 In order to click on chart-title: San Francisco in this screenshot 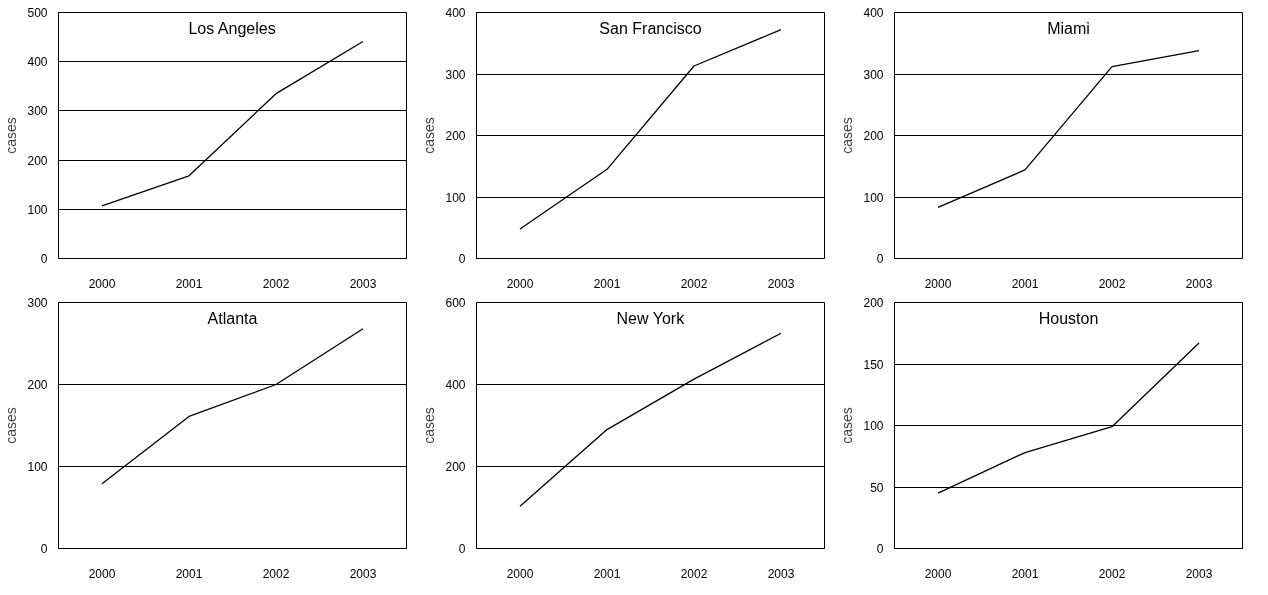, I will do `click(650, 28)`.